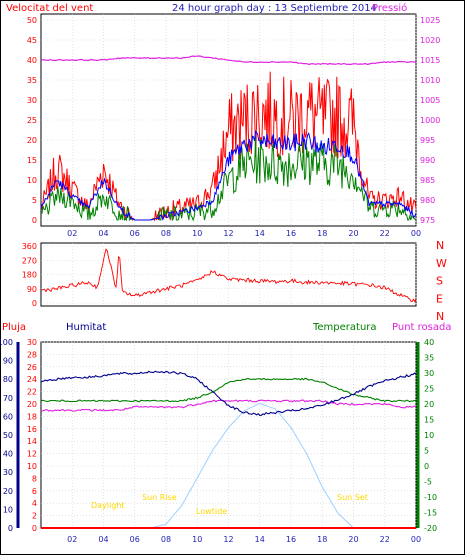 This screenshot has height=555, width=465. Describe the element at coordinates (32, 392) in the screenshot. I see `rain-y-tick: 22` at that location.